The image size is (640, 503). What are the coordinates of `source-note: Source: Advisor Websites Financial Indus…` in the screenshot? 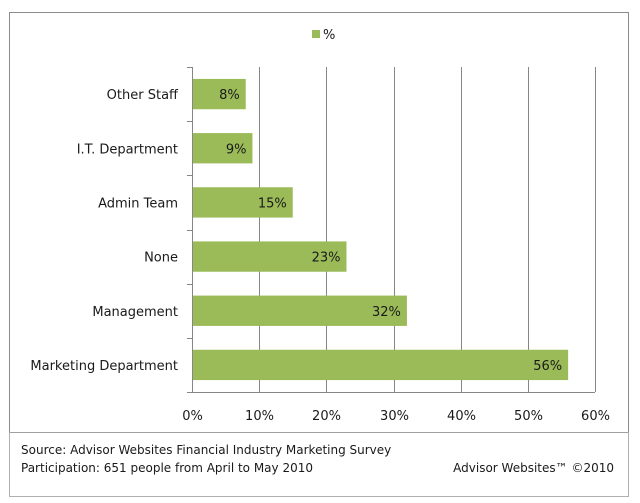 It's located at (206, 459).